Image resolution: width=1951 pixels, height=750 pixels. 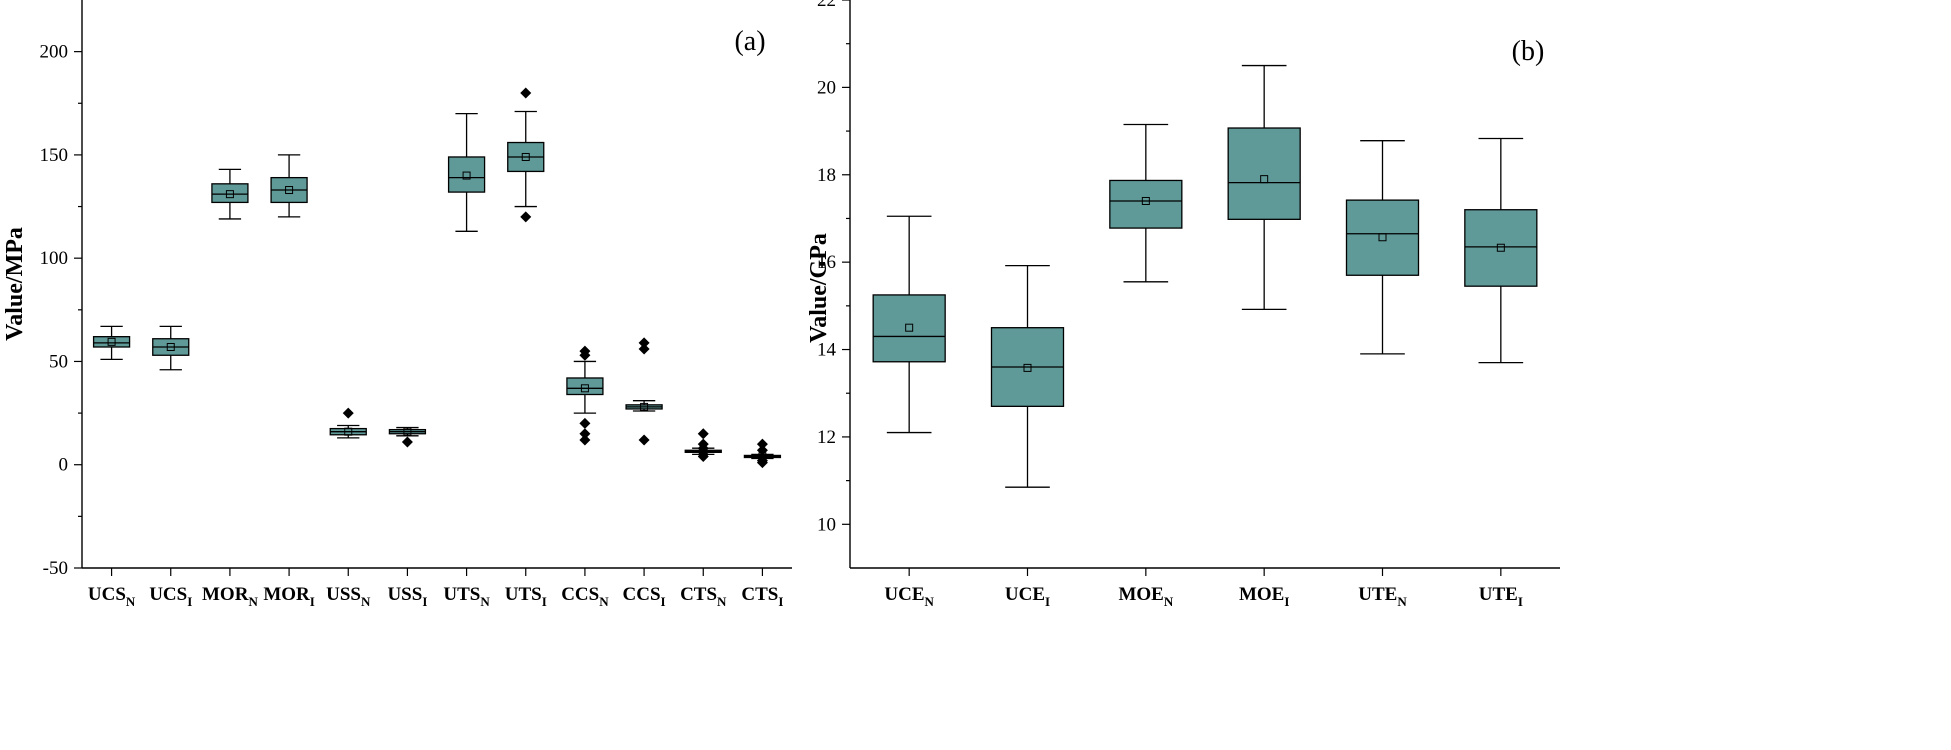 I want to click on box-ccs-i: CCSI, so click(x=644, y=473).